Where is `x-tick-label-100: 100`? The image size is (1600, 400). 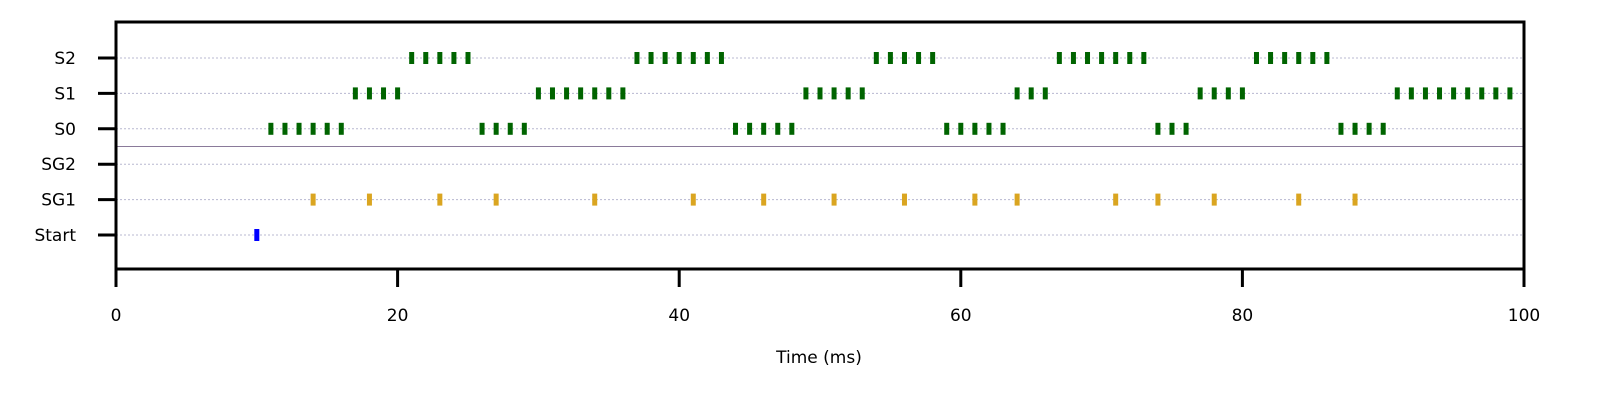 x-tick-label-100: 100 is located at coordinates (1524, 316).